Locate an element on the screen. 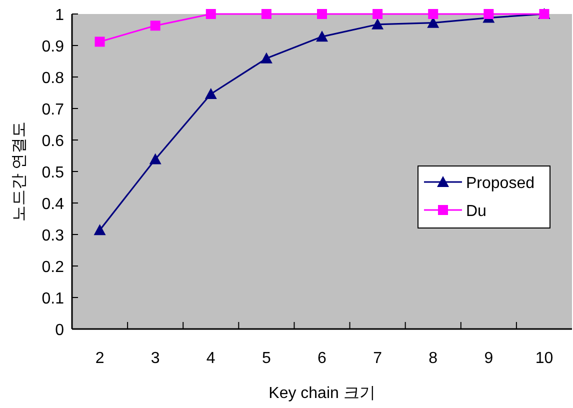 This screenshot has width=573, height=408. legend-label: Proposed is located at coordinates (500, 183).